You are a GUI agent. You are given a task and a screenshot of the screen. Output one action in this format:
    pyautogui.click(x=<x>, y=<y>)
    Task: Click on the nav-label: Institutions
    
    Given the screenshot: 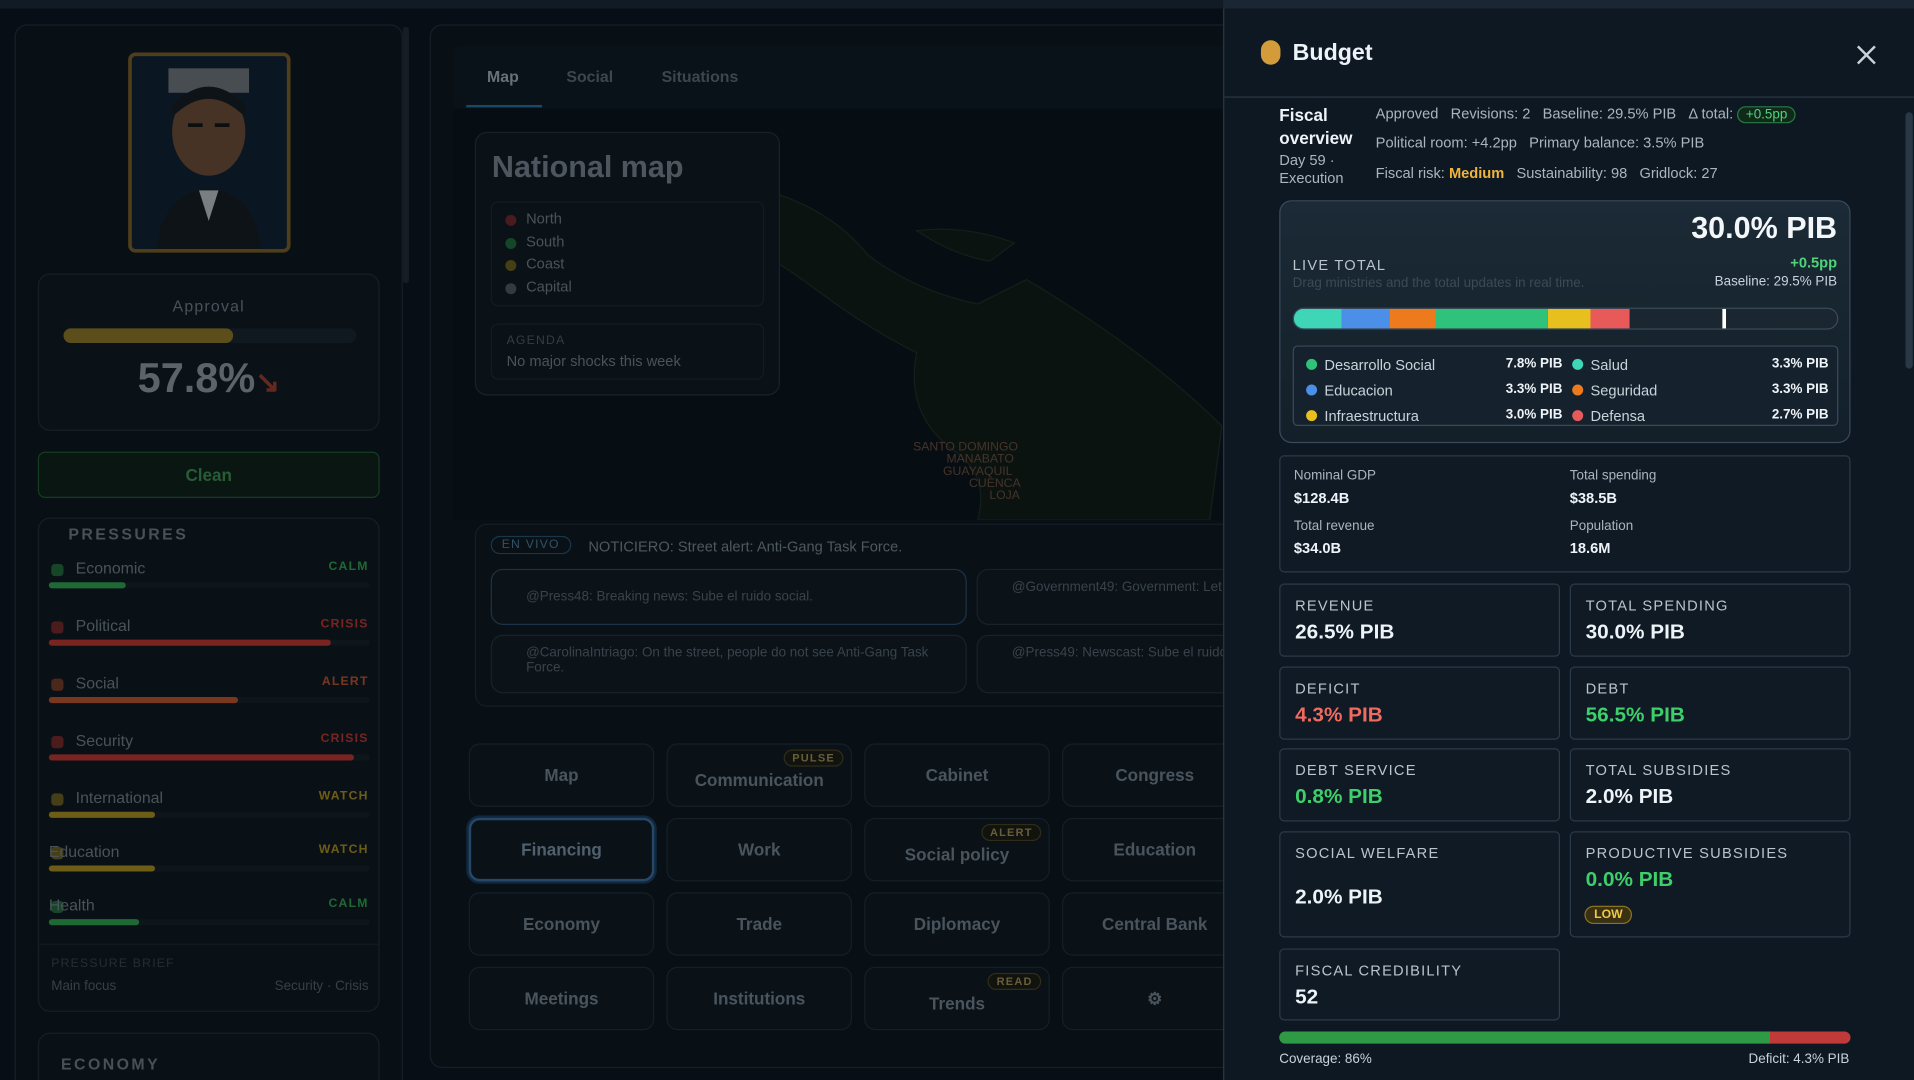 What is the action you would take?
    pyautogui.click(x=759, y=998)
    